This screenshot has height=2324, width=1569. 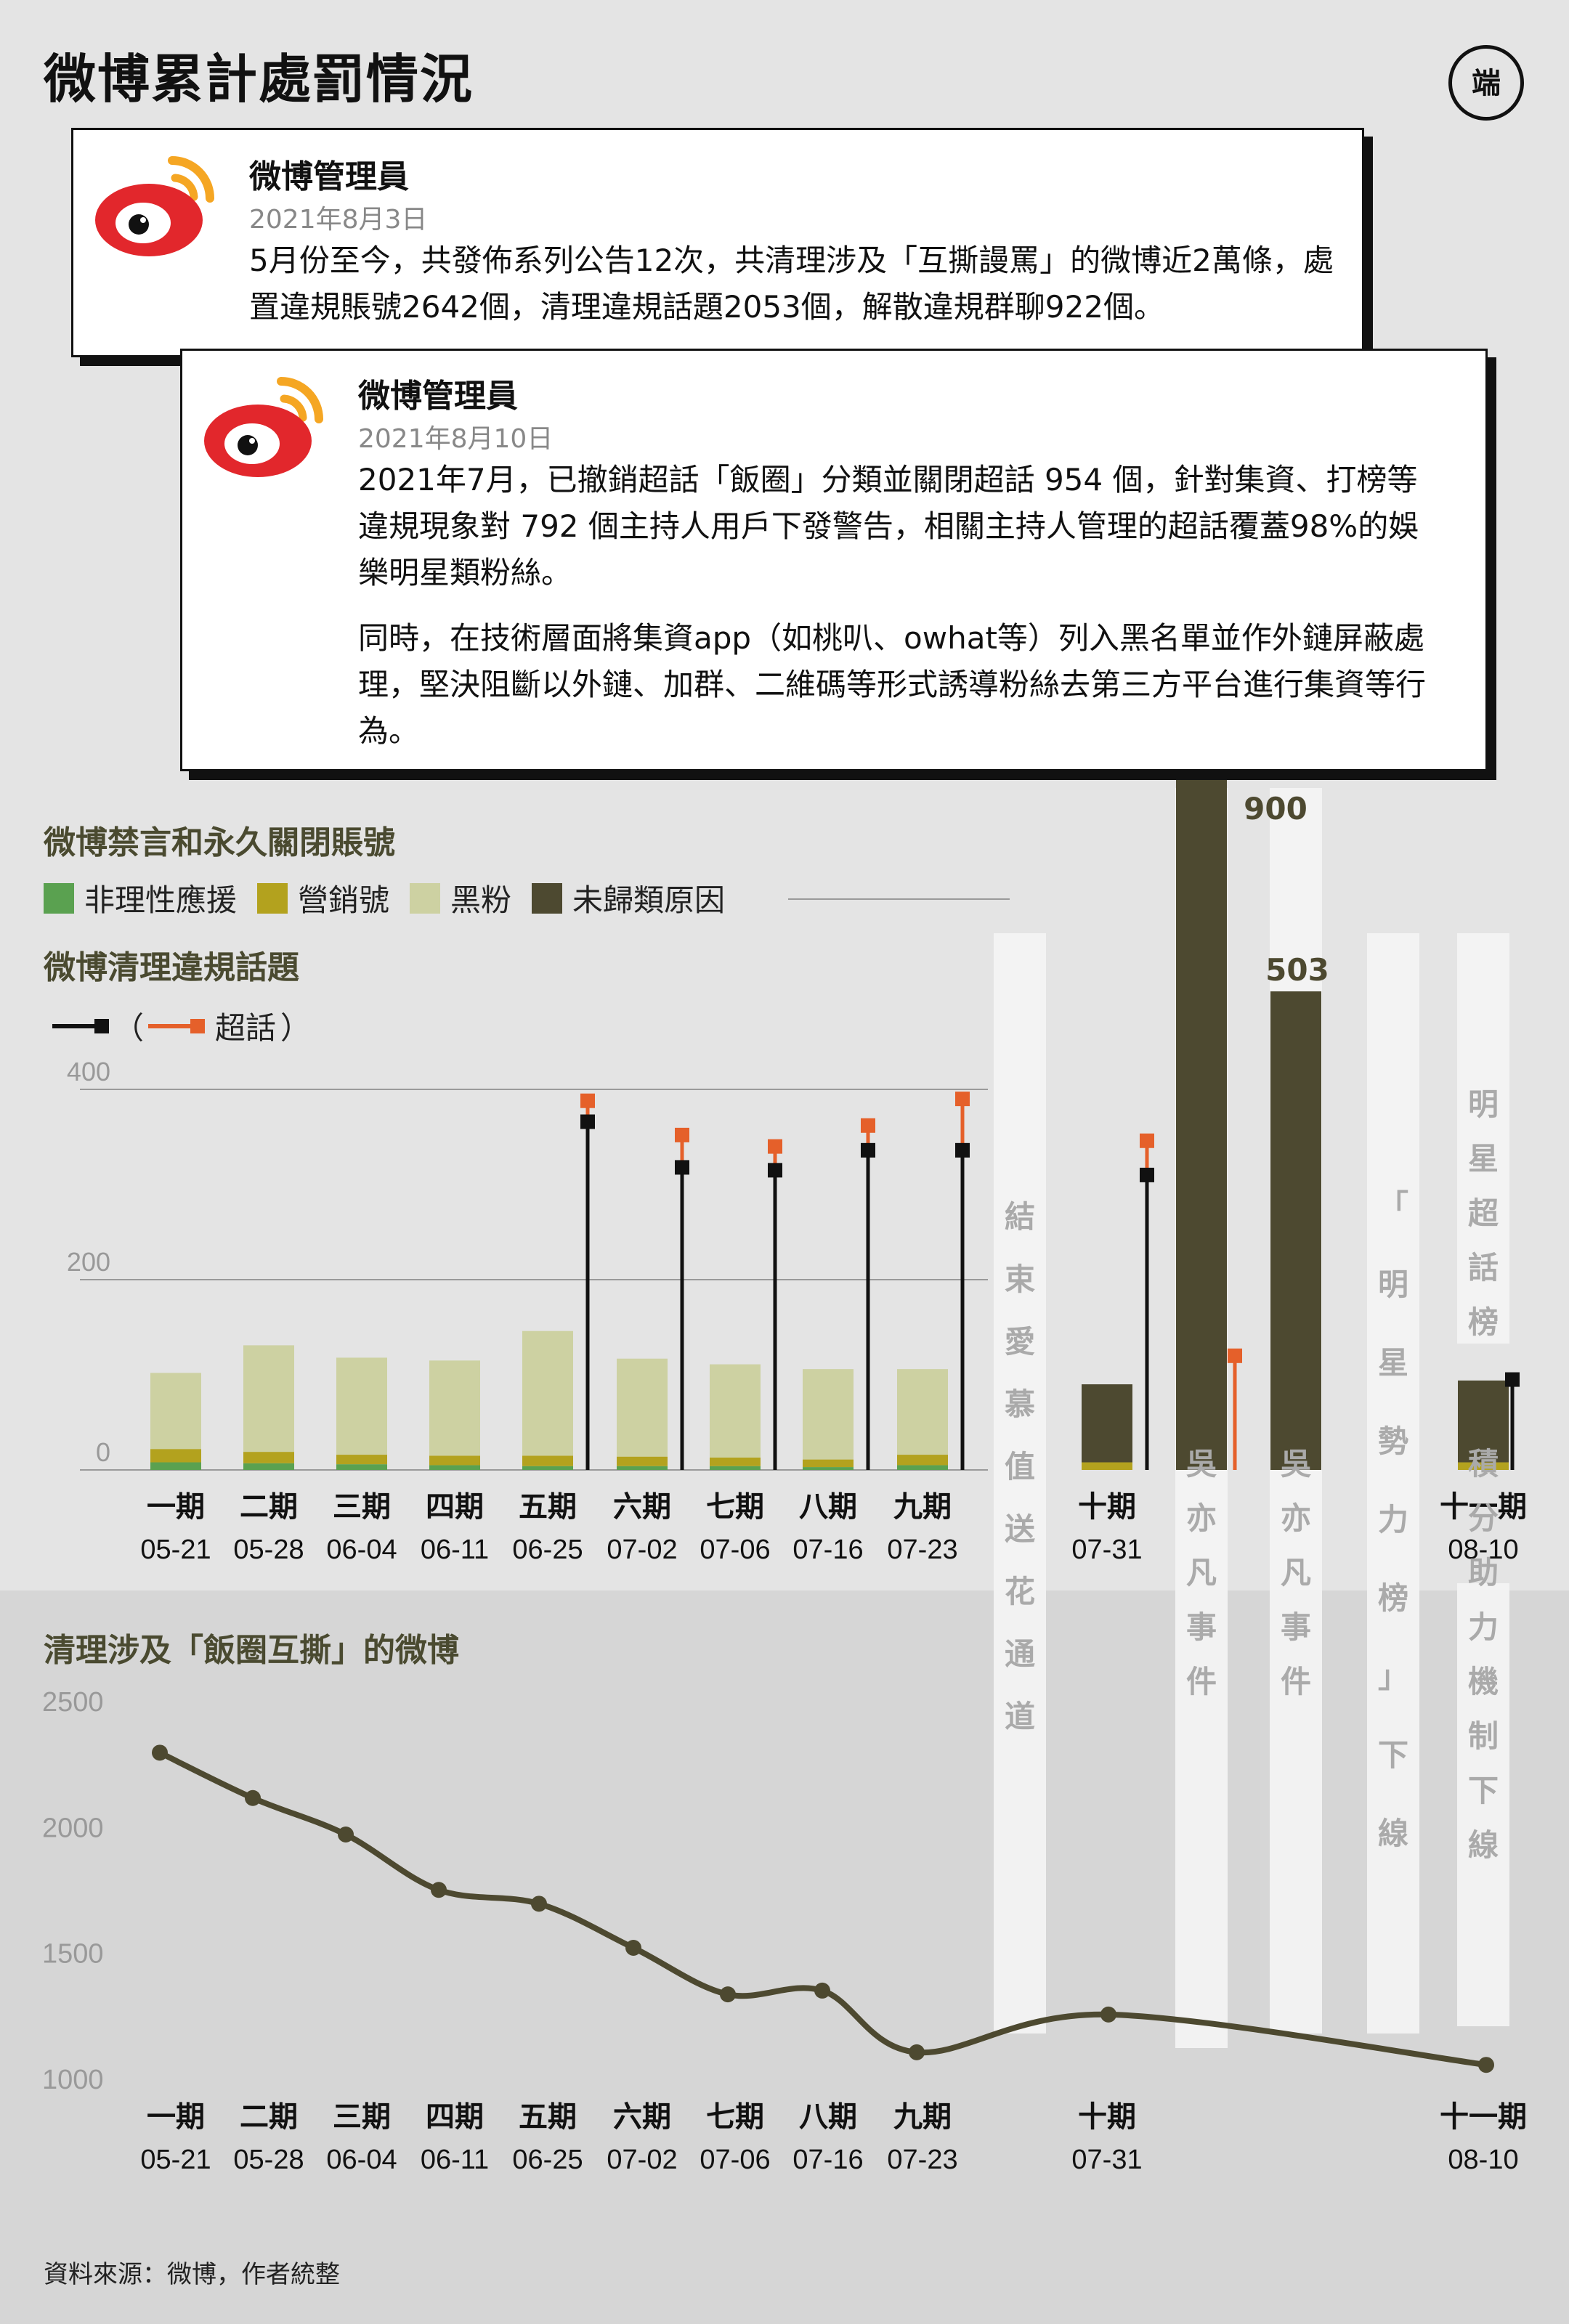 What do you see at coordinates (361, 2160) in the screenshot?
I see `line-date-label: 06-04` at bounding box center [361, 2160].